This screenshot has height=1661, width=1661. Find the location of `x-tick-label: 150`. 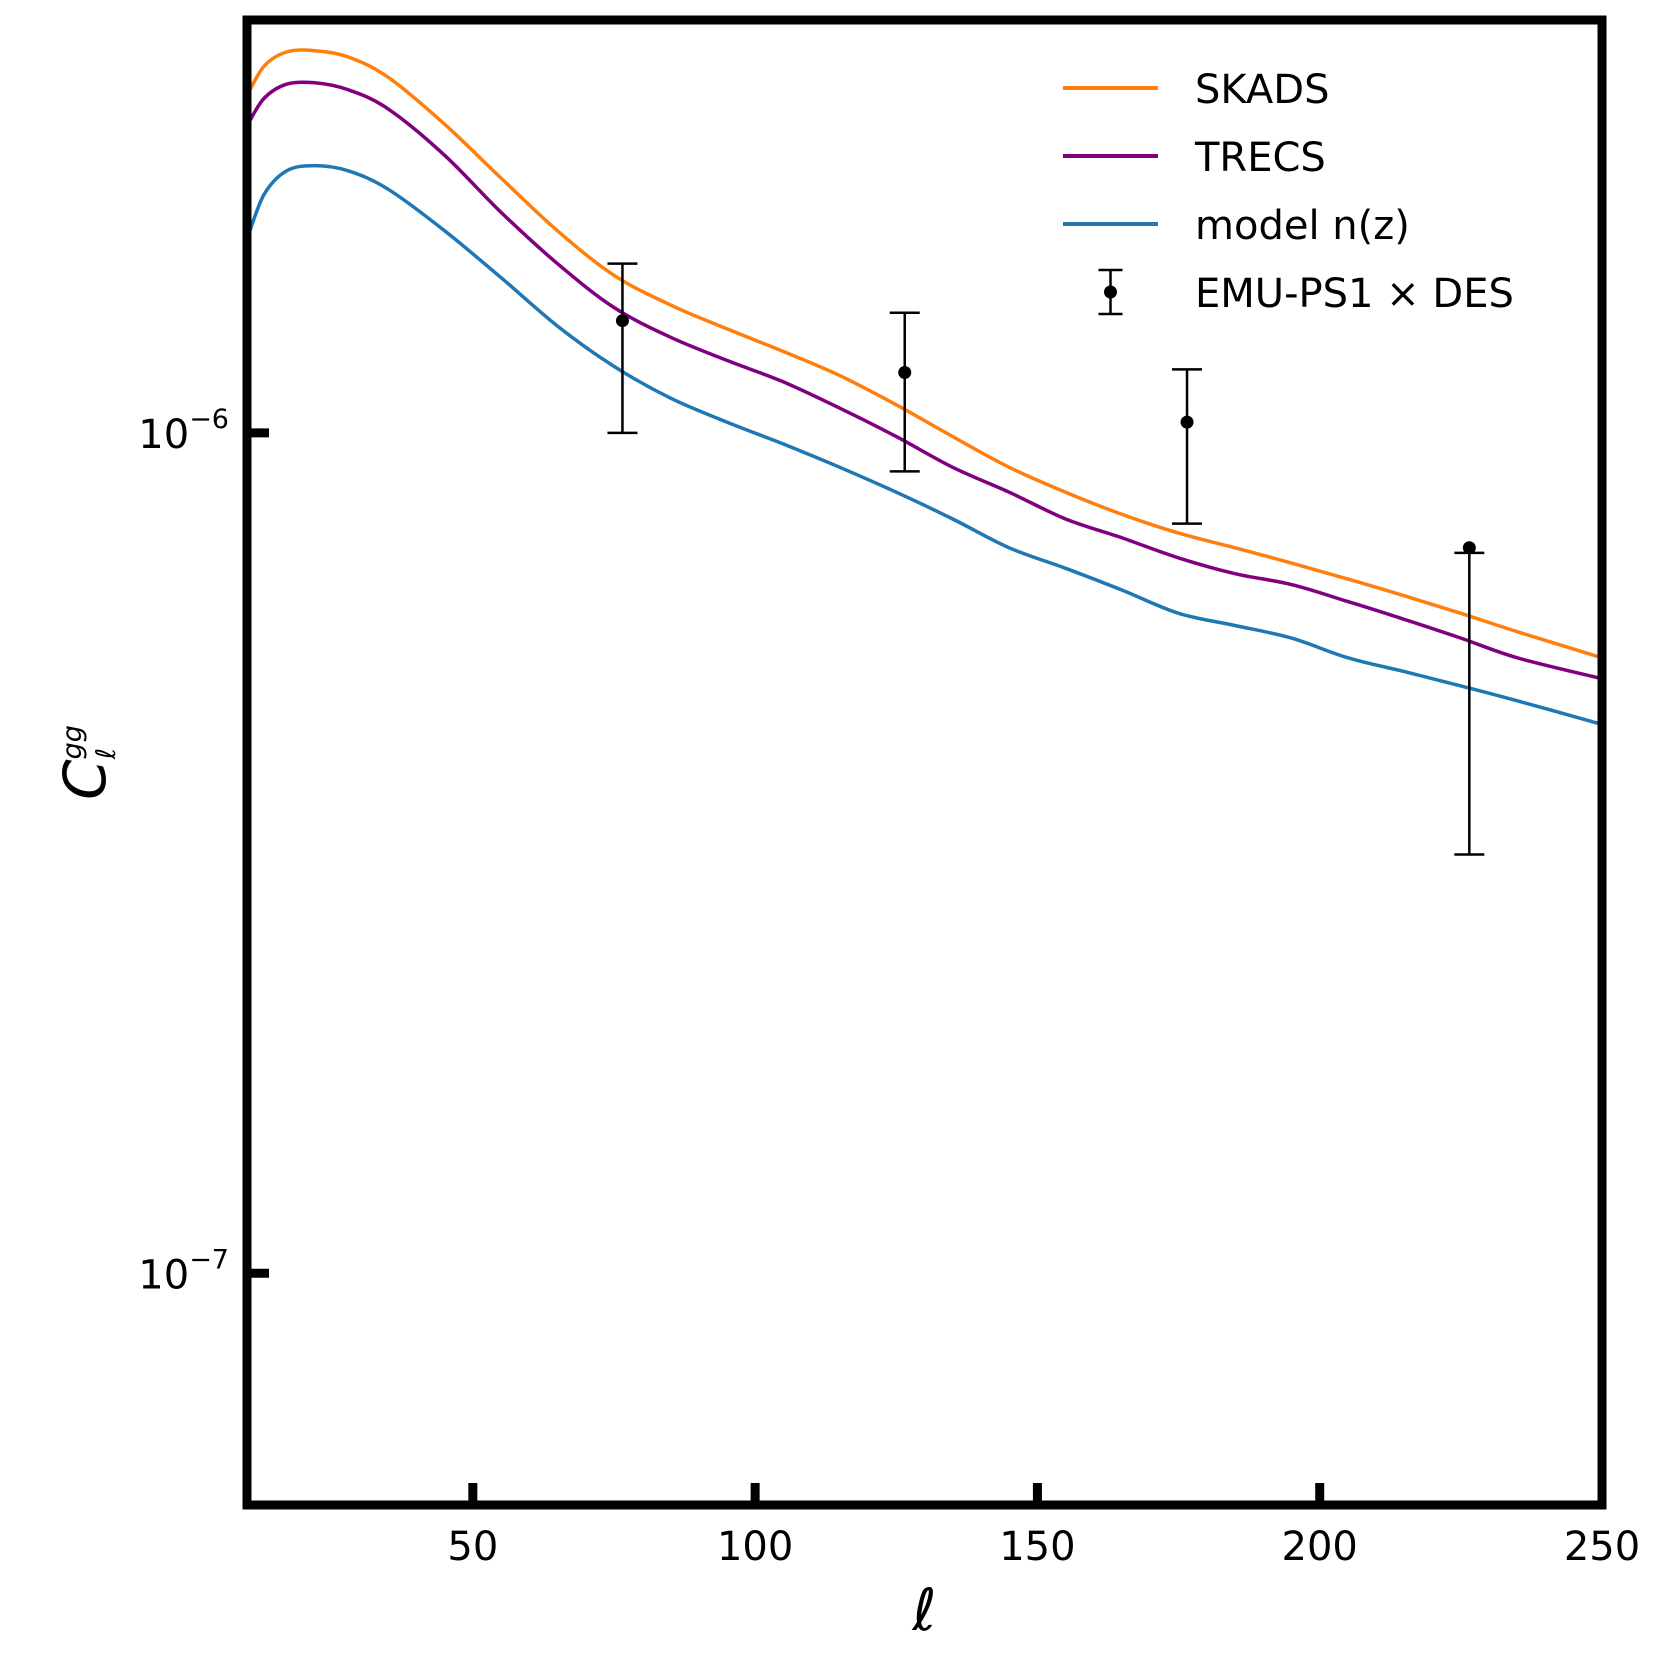

x-tick-label: 150 is located at coordinates (1037, 1547).